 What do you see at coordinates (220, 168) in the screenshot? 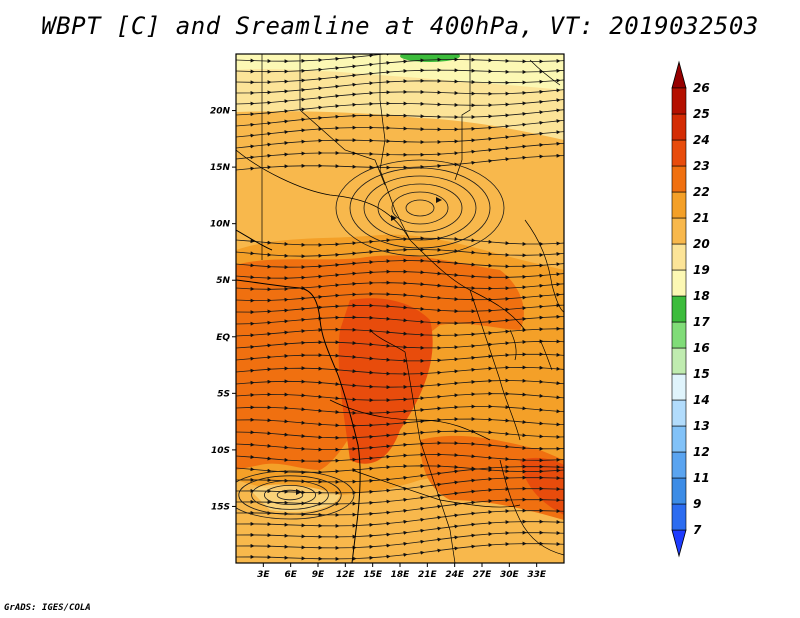
I see `lat-tick-label: 15N` at bounding box center [220, 168].